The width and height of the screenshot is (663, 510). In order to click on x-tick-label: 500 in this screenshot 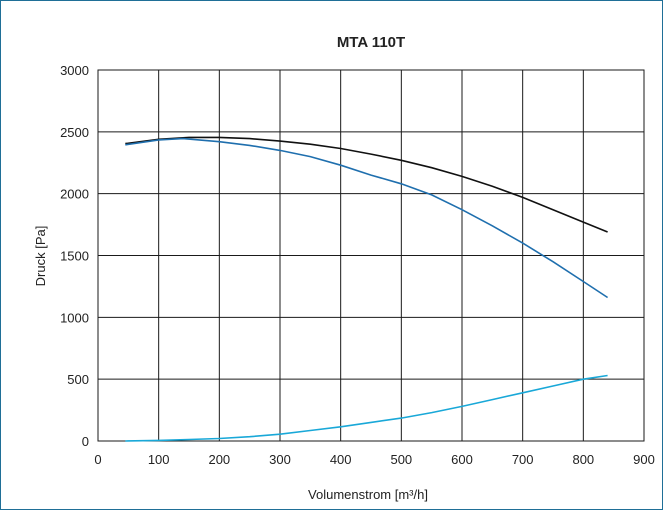, I will do `click(401, 459)`.